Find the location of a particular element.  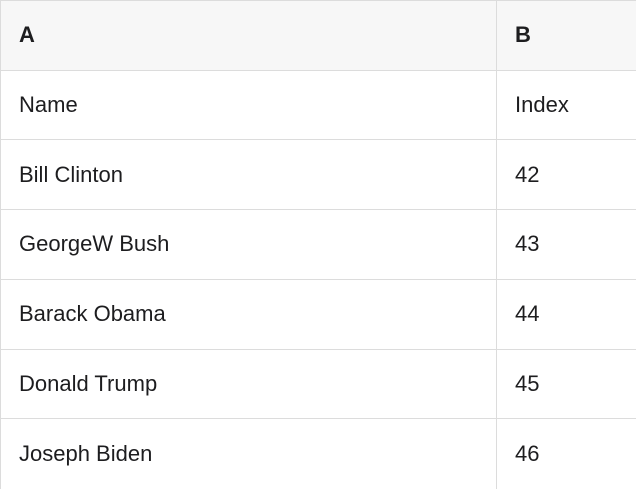

table-cell-a: Joseph Biden is located at coordinates (249, 454).